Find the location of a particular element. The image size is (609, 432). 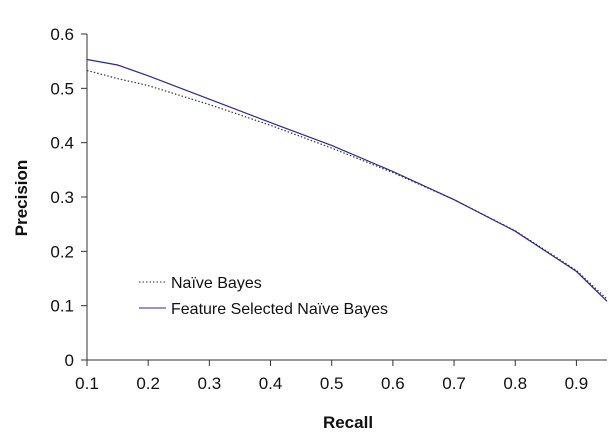

x-ticks: 0.1 0.2 0.3 0.4 0.5 0.6 0.7 0.8 0.9 is located at coordinates (331, 376).